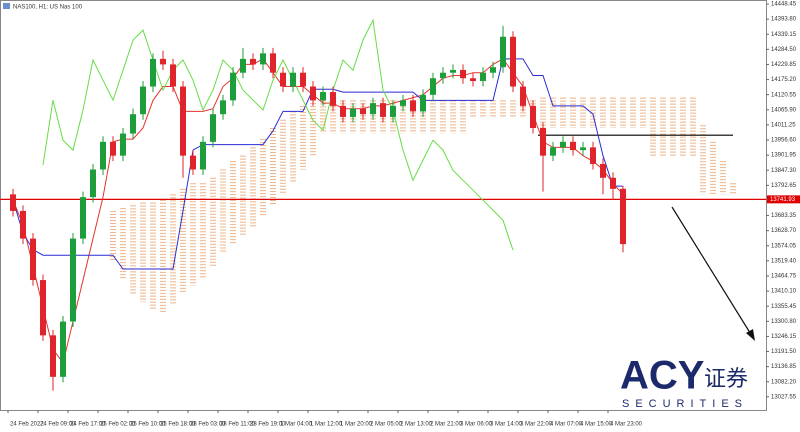  What do you see at coordinates (784, 397) in the screenshot?
I see `y-tick-label: 13027.55` at bounding box center [784, 397].